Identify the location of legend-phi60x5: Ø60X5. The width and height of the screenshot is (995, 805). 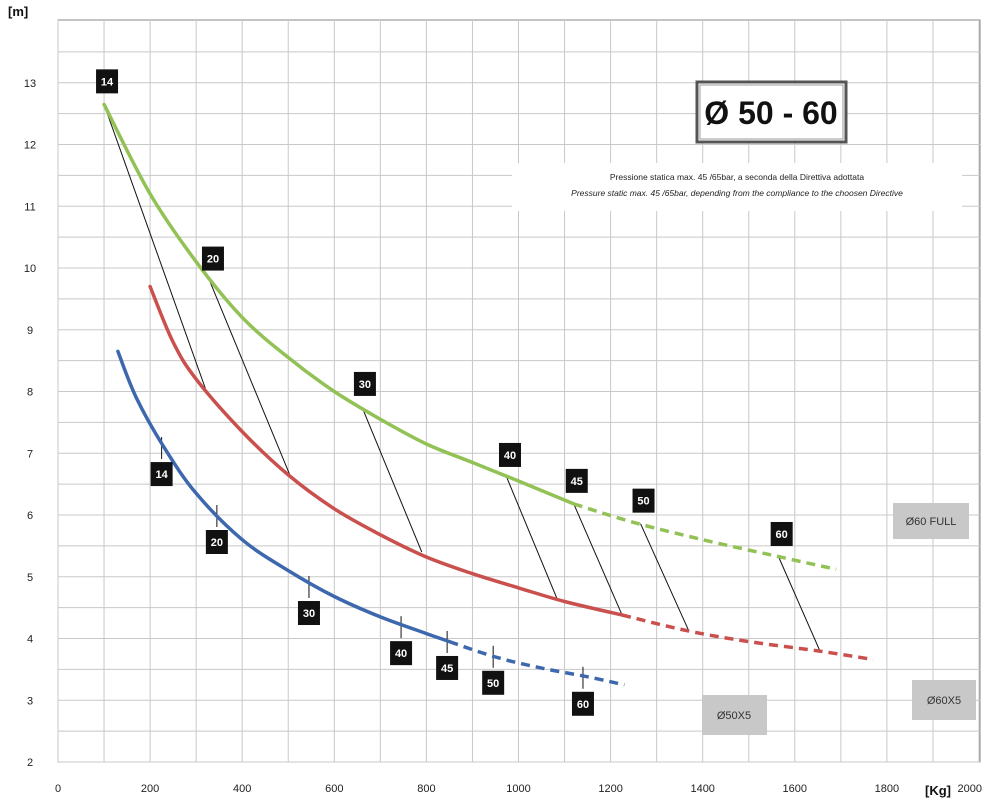
(944, 700).